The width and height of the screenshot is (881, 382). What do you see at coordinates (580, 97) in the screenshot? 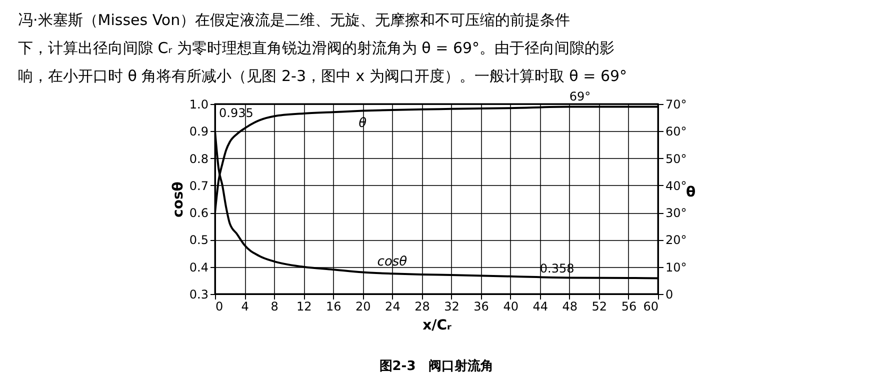
I see `annotation: 69°` at bounding box center [580, 97].